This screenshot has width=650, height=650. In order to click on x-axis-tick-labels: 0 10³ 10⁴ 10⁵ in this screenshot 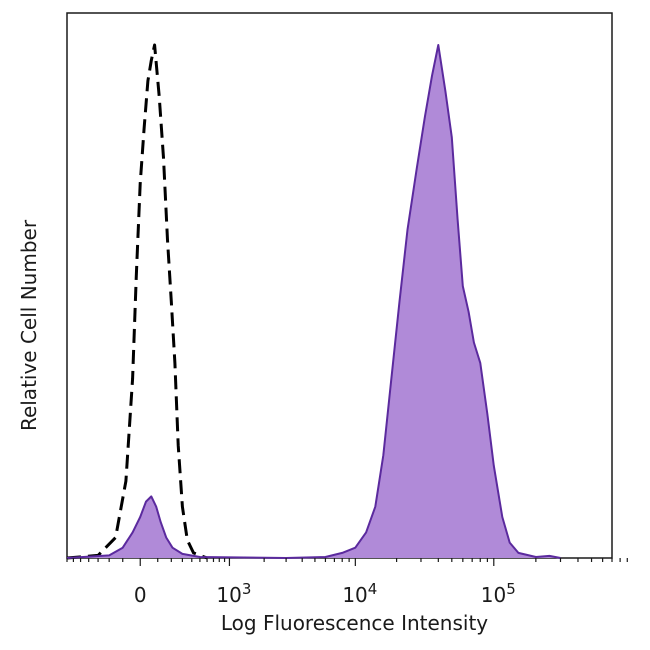, I will do `click(325, 593)`.